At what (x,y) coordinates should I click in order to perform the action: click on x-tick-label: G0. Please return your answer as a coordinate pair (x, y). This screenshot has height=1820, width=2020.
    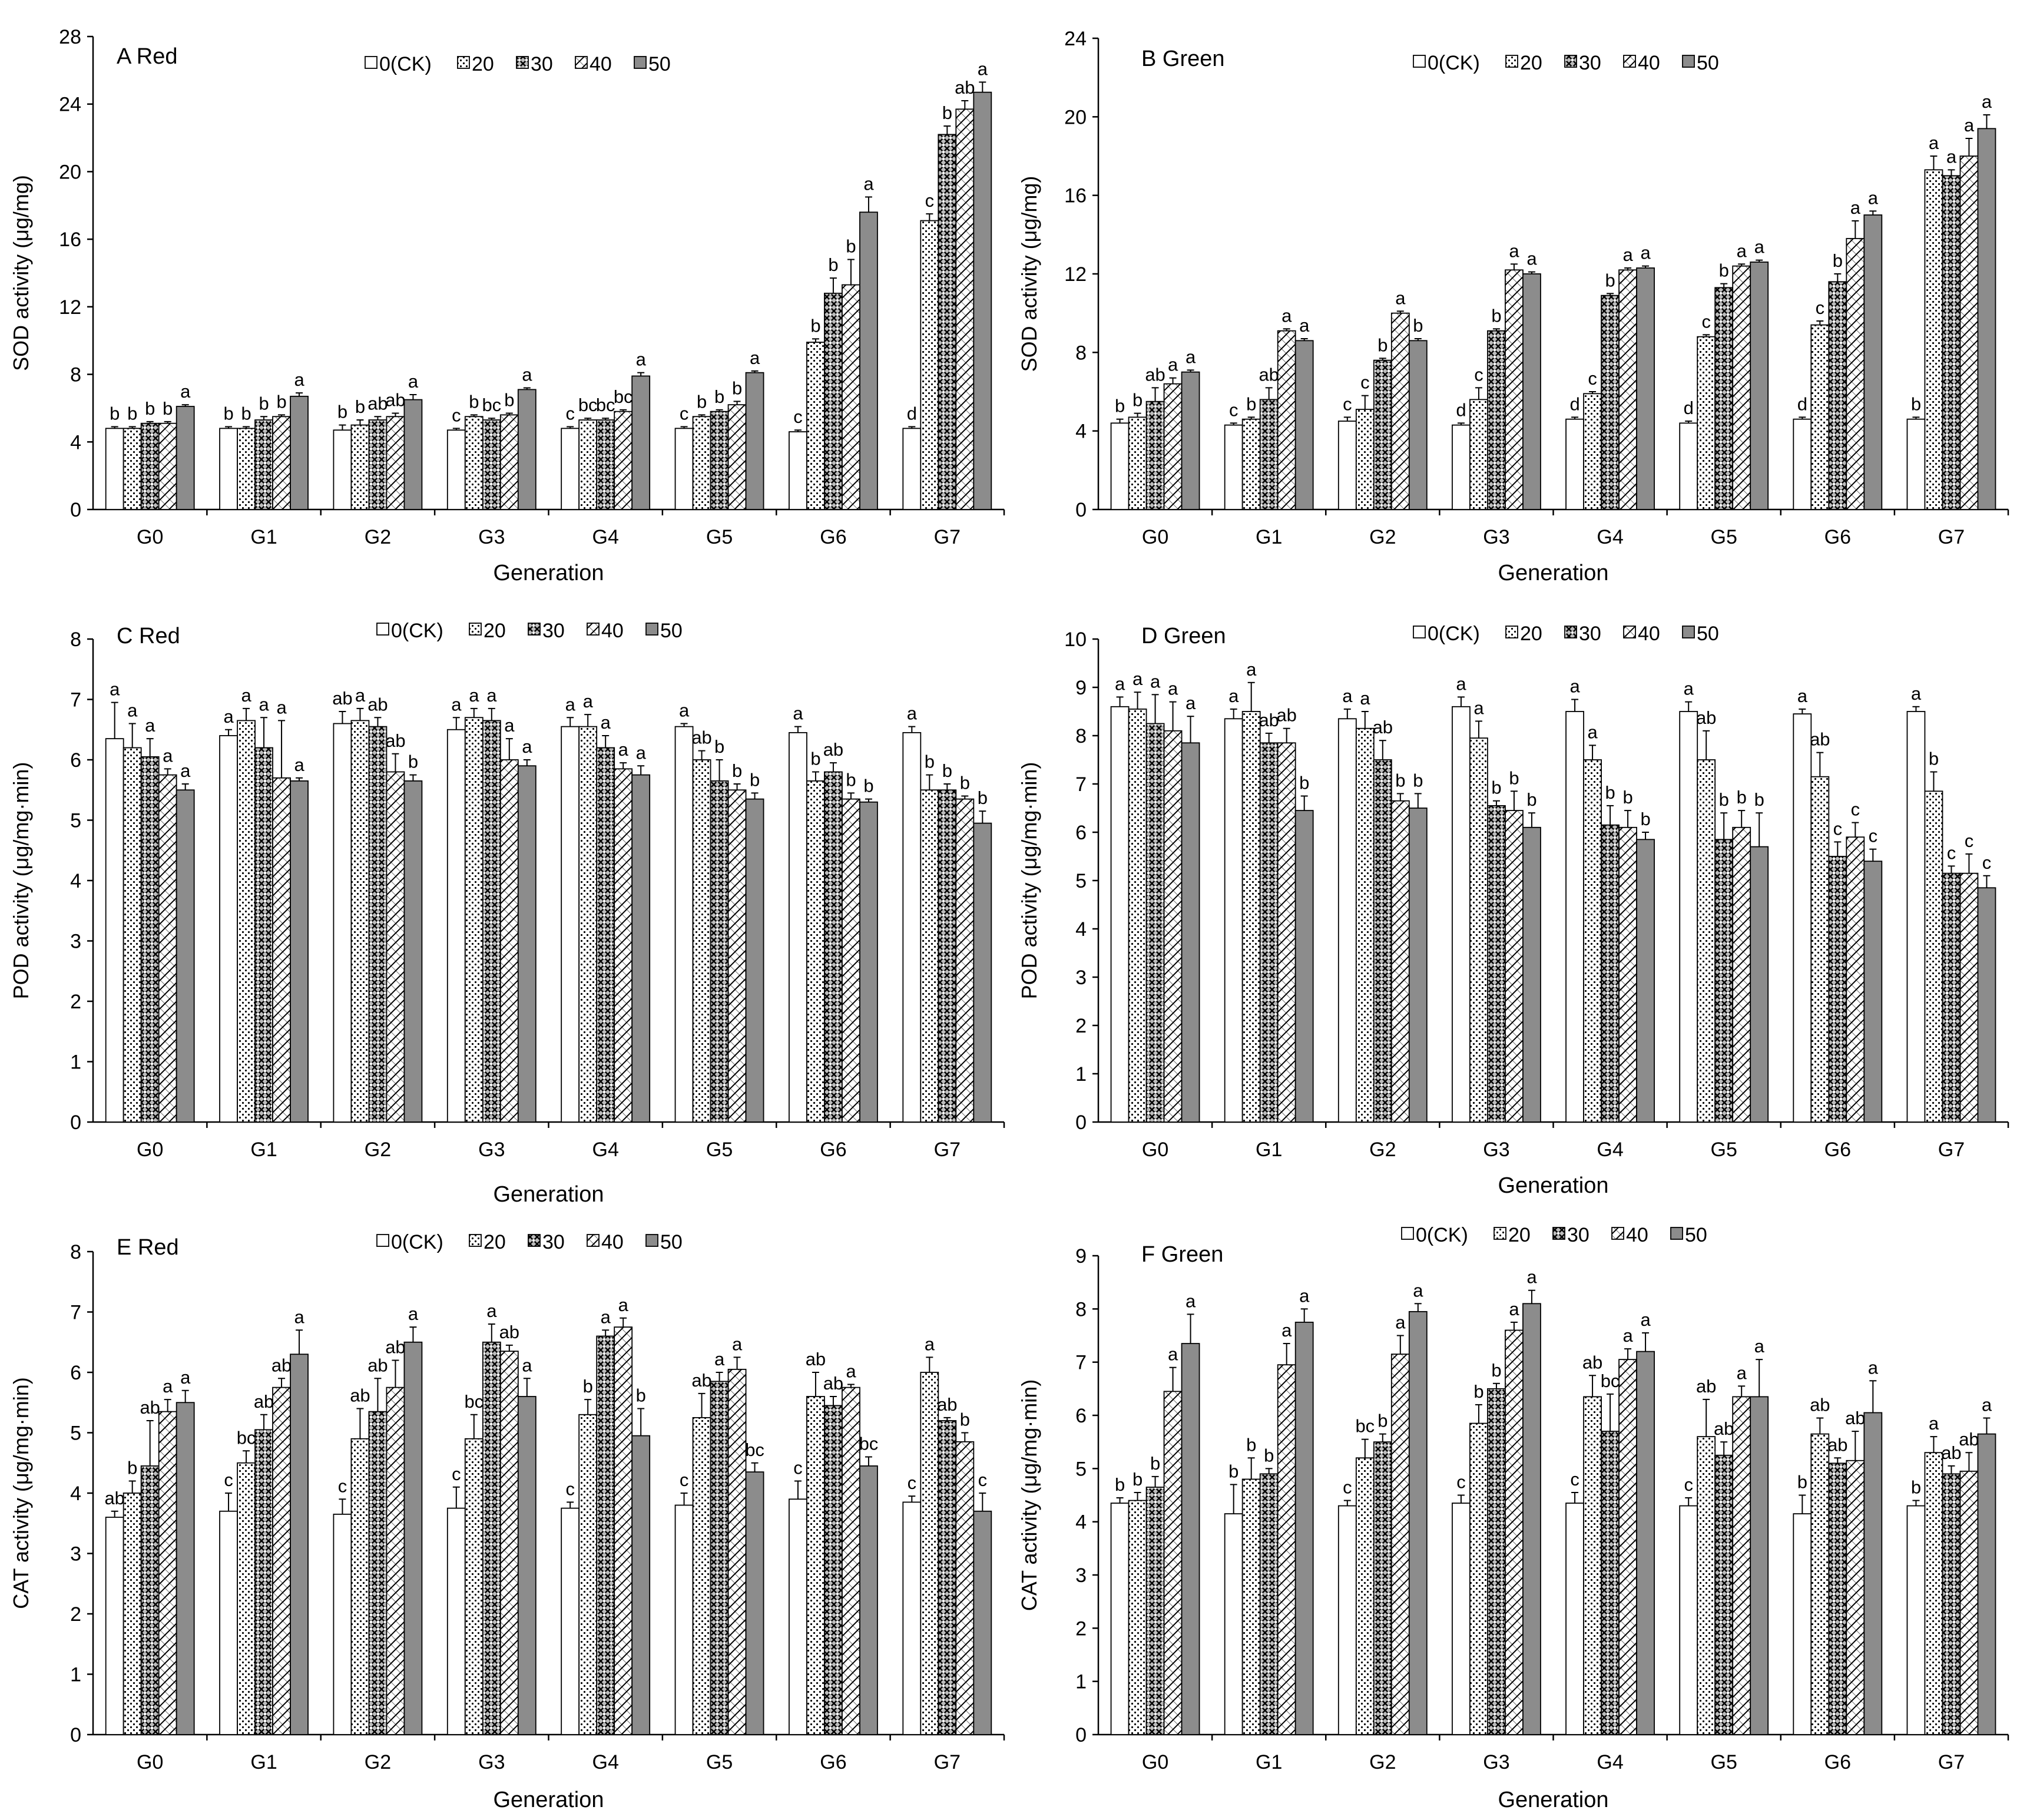
    Looking at the image, I should click on (1155, 1150).